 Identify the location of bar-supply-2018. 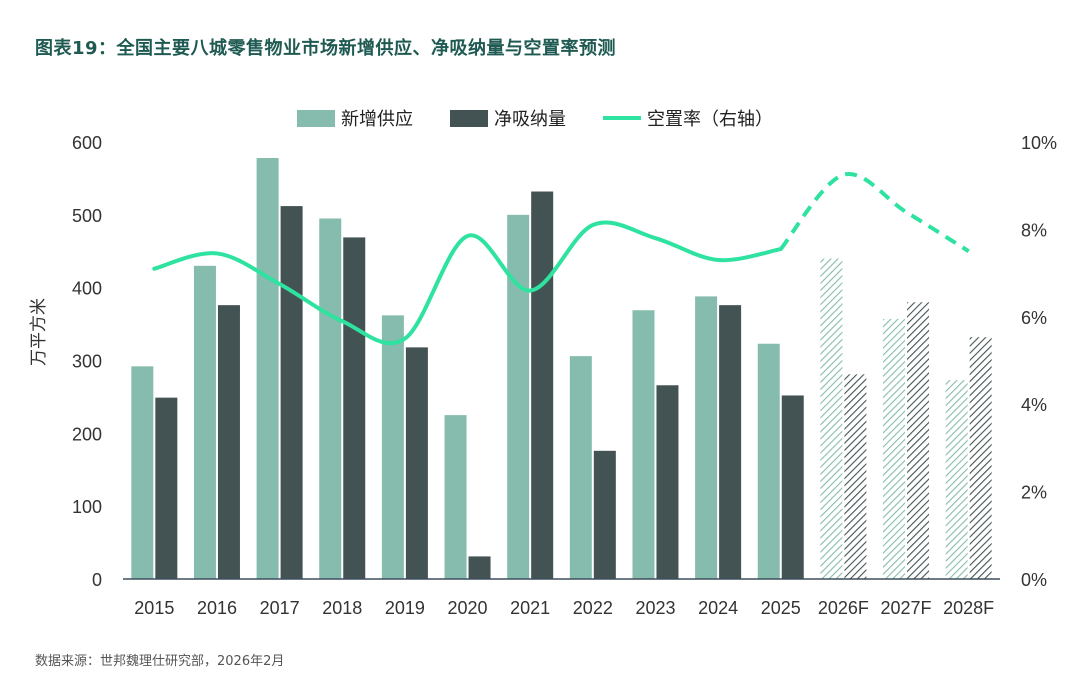
(330, 398).